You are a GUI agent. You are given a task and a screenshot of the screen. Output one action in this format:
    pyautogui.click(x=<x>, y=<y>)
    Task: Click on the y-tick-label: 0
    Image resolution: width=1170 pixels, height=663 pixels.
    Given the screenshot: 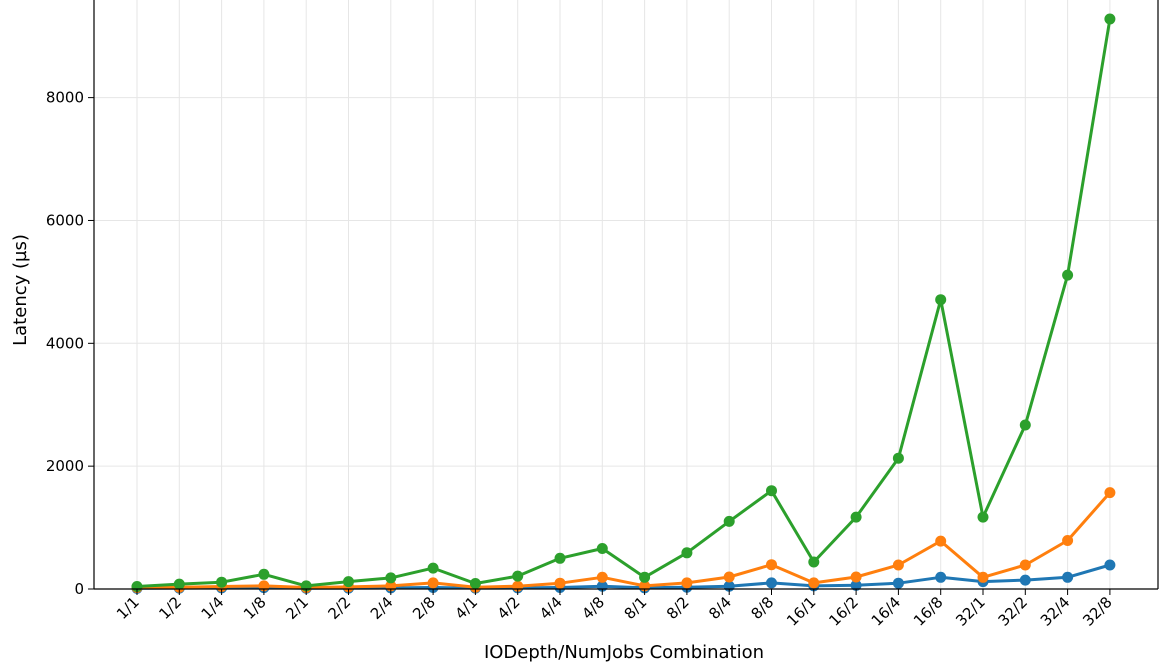 What is the action you would take?
    pyautogui.click(x=79, y=589)
    